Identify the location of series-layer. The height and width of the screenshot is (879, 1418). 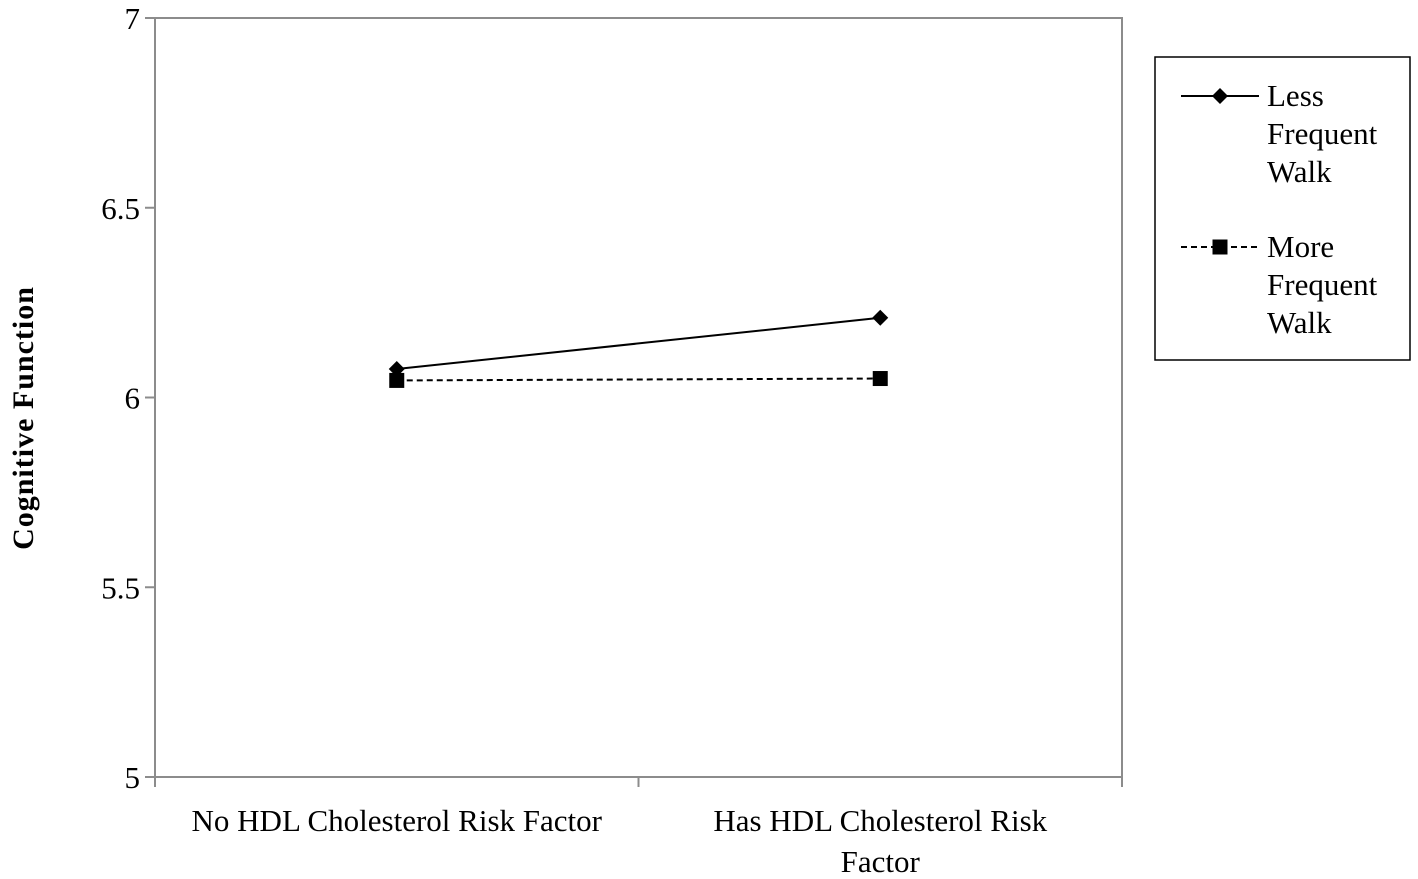
(638, 348).